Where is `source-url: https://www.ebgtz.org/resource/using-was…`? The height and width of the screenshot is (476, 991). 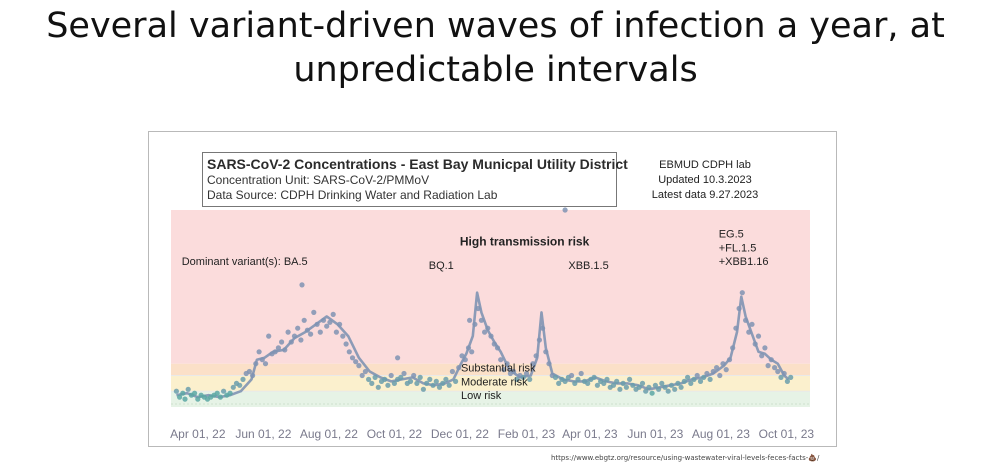 source-url: https://www.ebgtz.org/resource/using-was… is located at coordinates (685, 458).